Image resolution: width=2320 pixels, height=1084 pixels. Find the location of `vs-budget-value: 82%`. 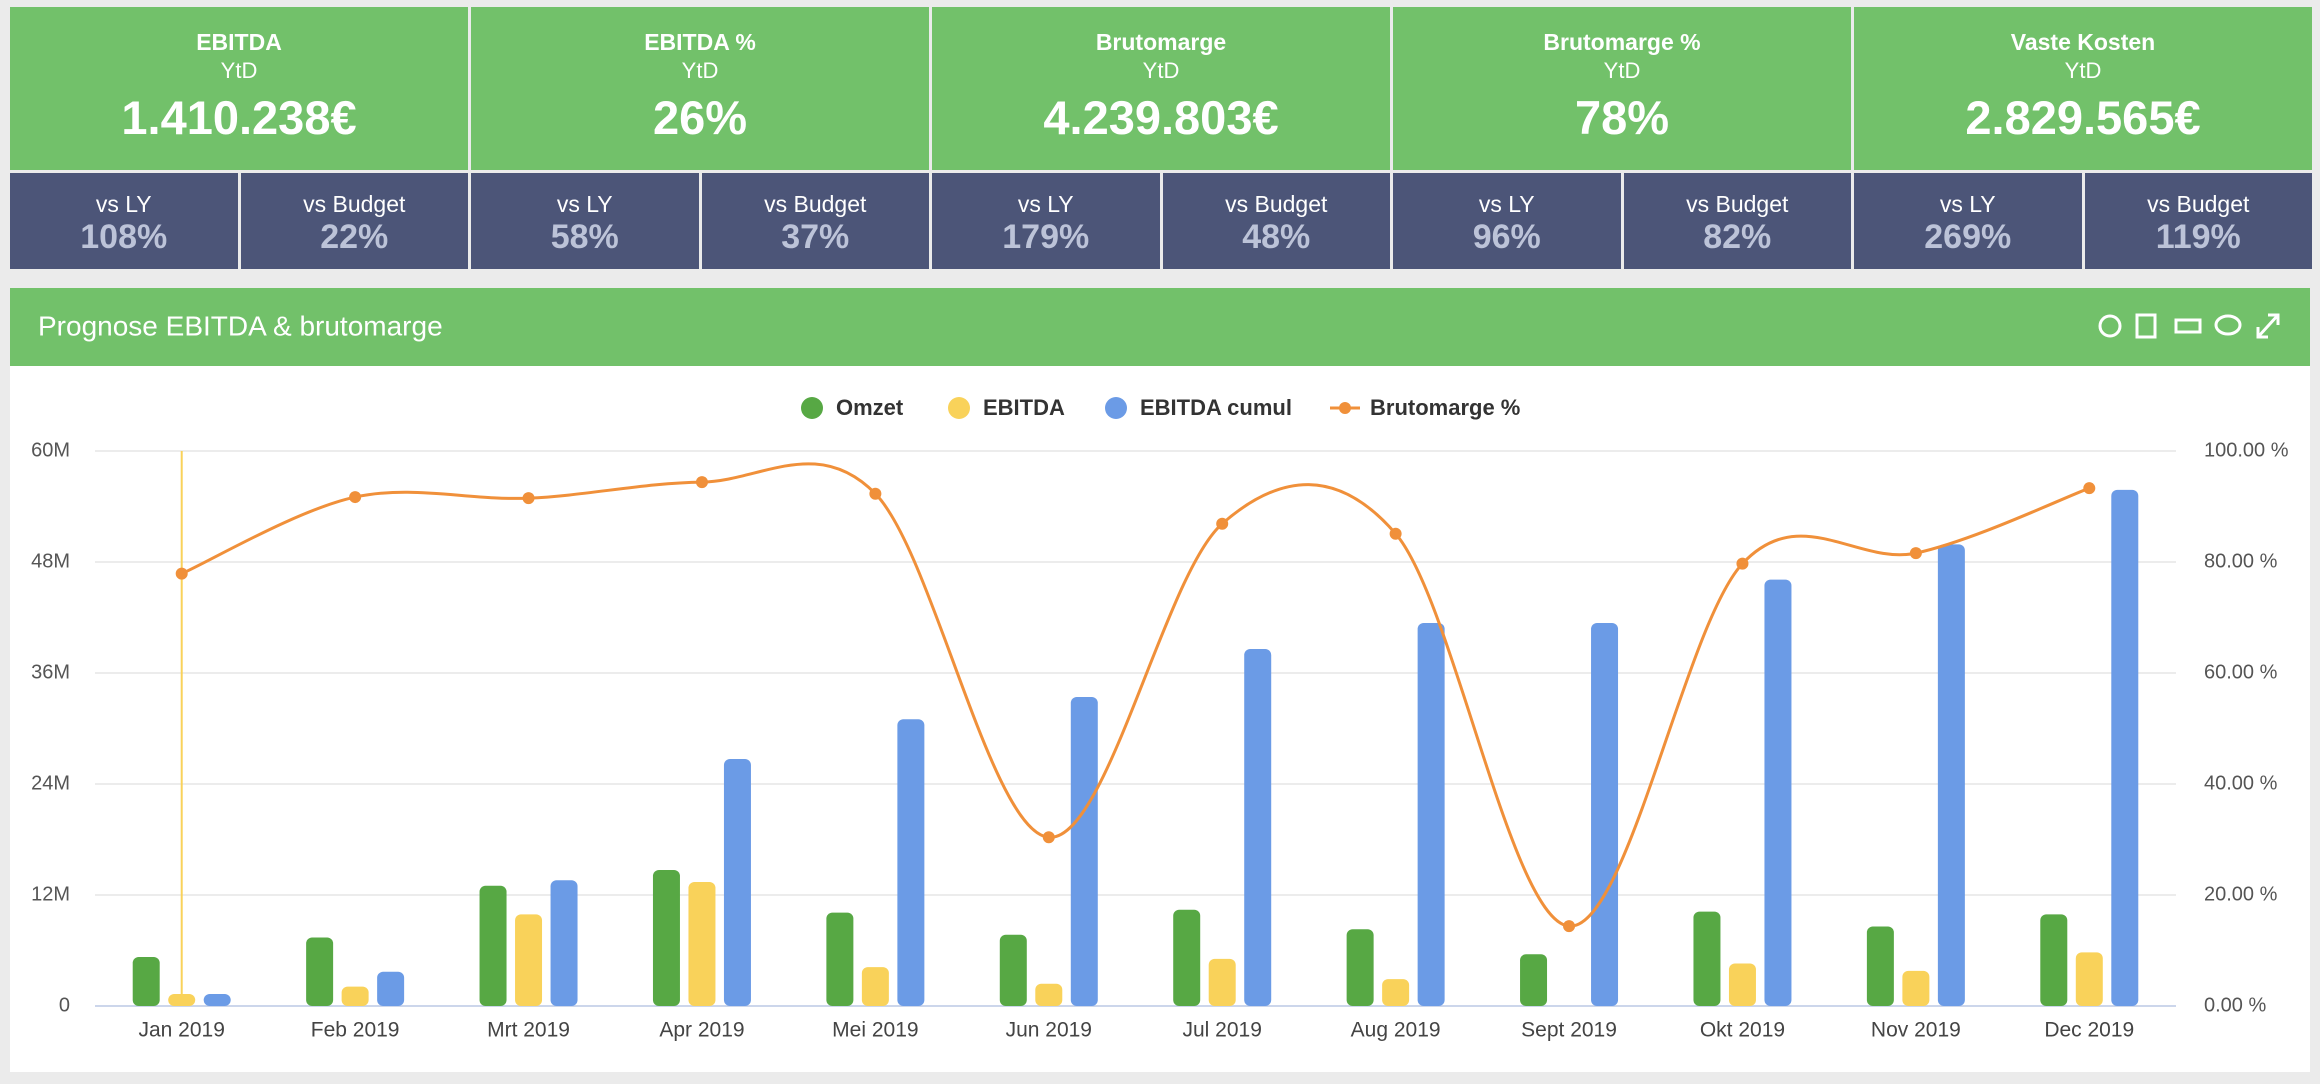

vs-budget-value: 82% is located at coordinates (1737, 237).